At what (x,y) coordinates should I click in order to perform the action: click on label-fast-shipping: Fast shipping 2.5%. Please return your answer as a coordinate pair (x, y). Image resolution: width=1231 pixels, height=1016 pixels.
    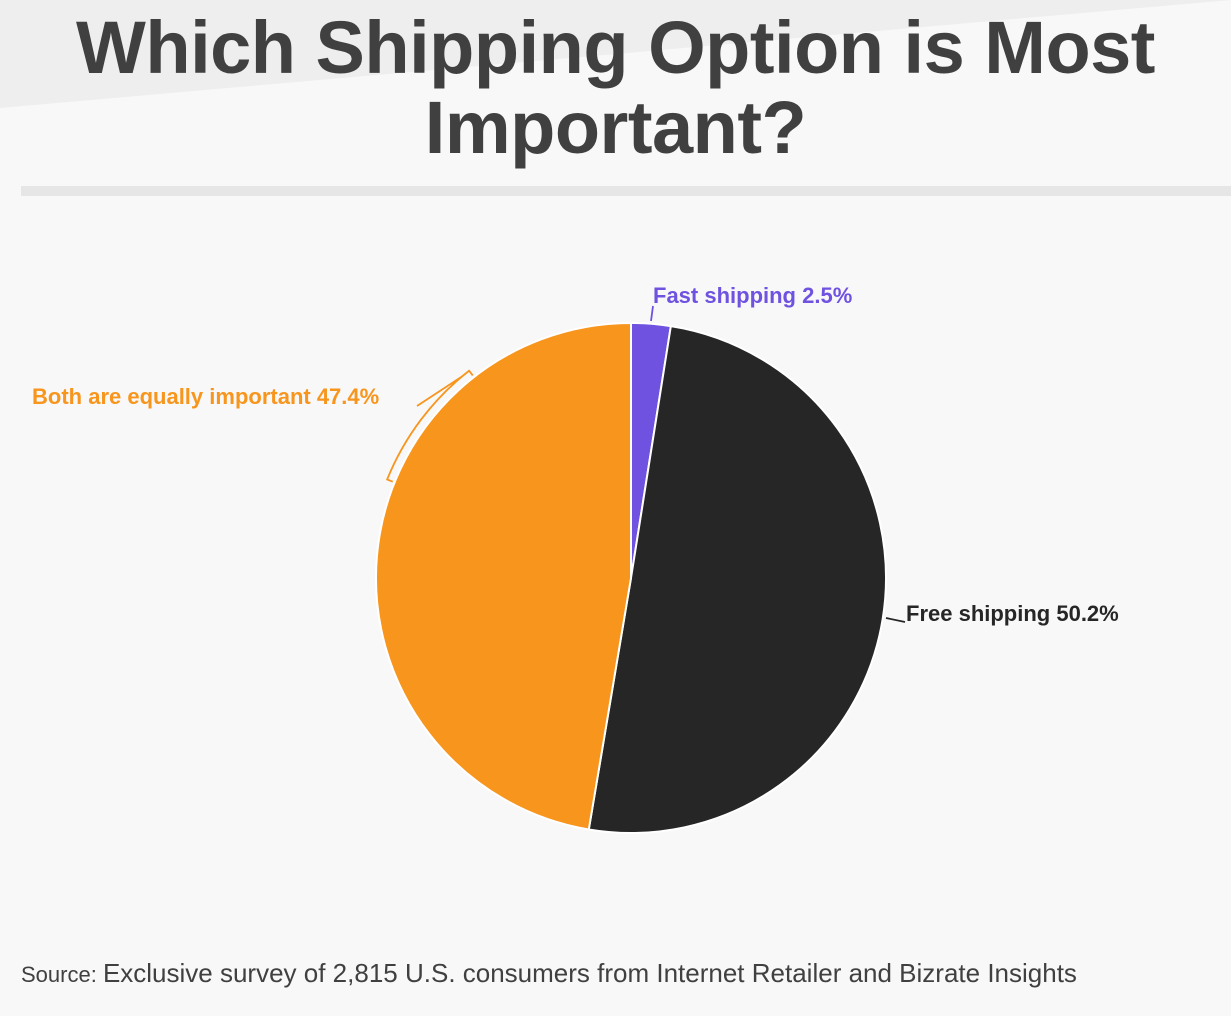
    Looking at the image, I should click on (752, 295).